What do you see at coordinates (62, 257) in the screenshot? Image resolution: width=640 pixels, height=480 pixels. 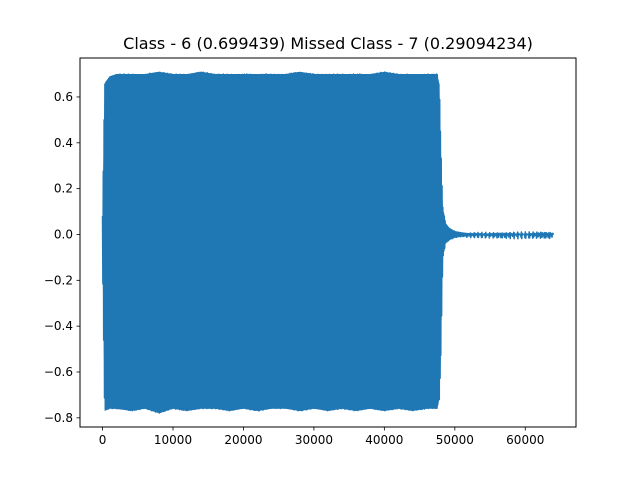 I see `y-axis: −0.8 −0.6 −0.4 −0.2 0.0 0.2 0.4 0.6` at bounding box center [62, 257].